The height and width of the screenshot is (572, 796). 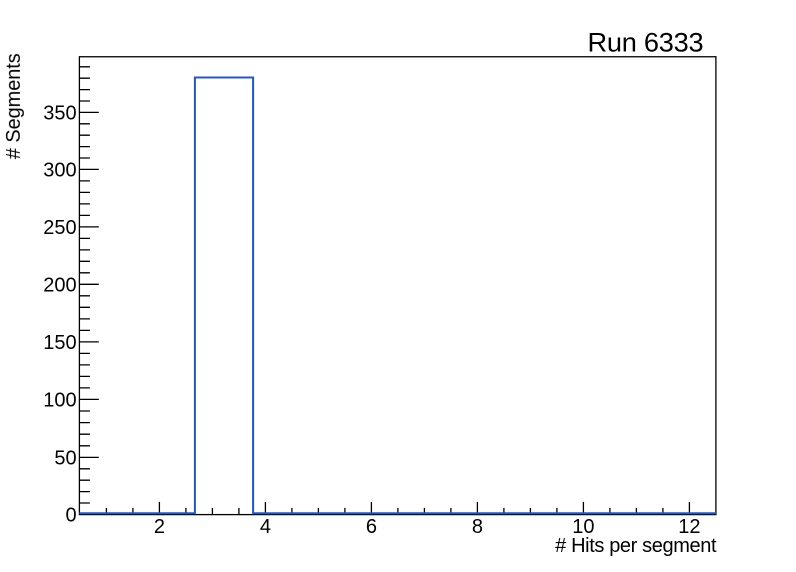 I want to click on svg-text: 0, so click(x=70, y=516).